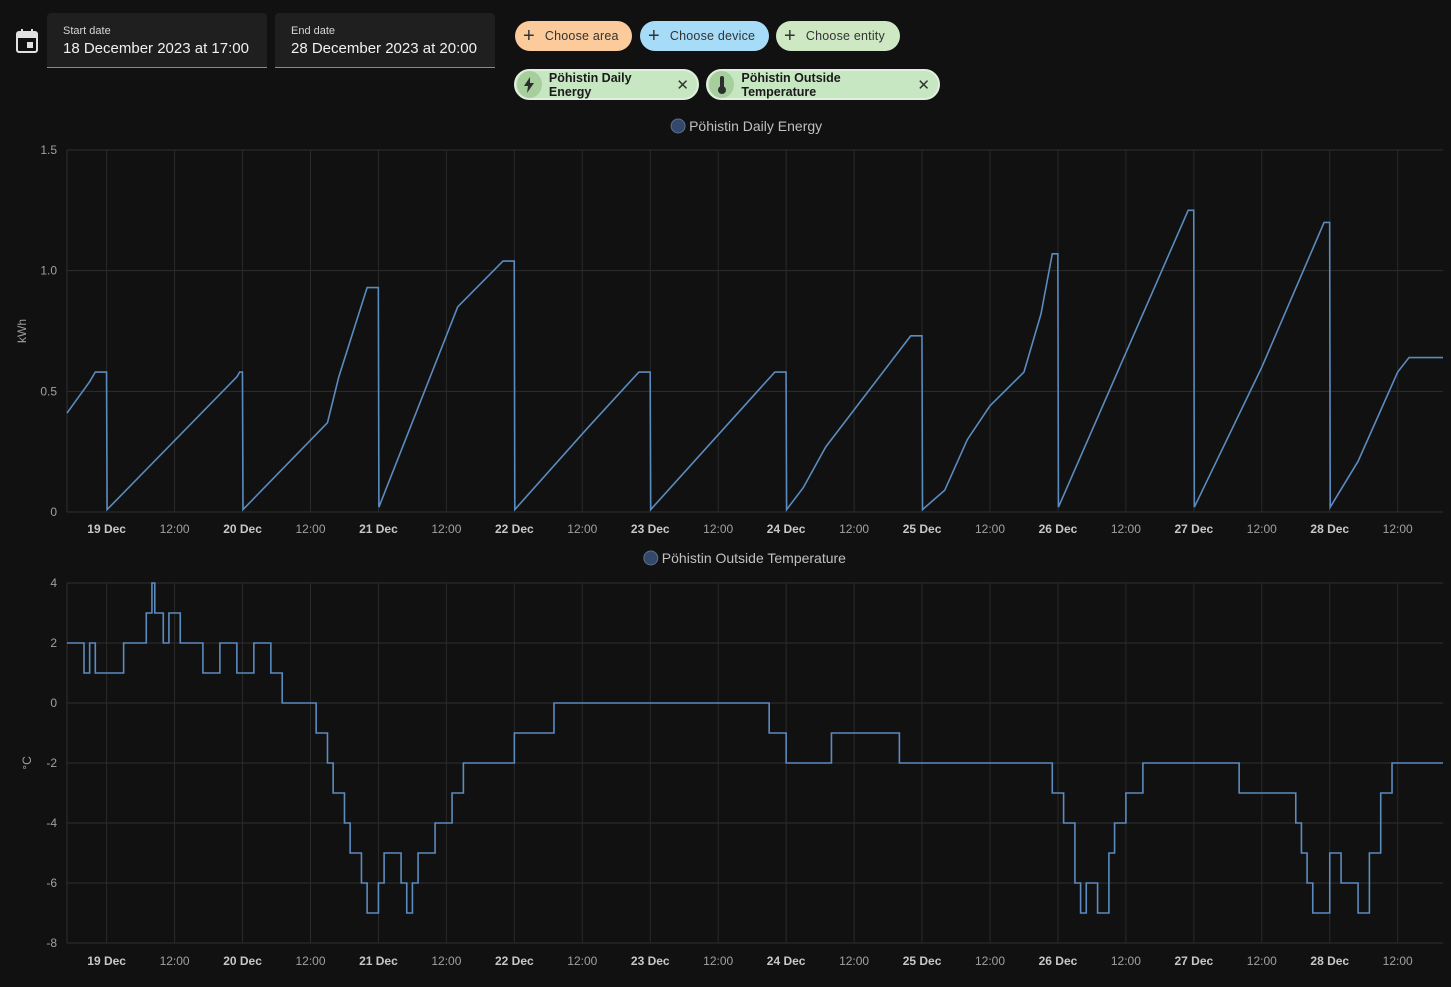 The image size is (1451, 987). What do you see at coordinates (754, 558) in the screenshot?
I see `legend-label: Pöhistin Outside Temperature` at bounding box center [754, 558].